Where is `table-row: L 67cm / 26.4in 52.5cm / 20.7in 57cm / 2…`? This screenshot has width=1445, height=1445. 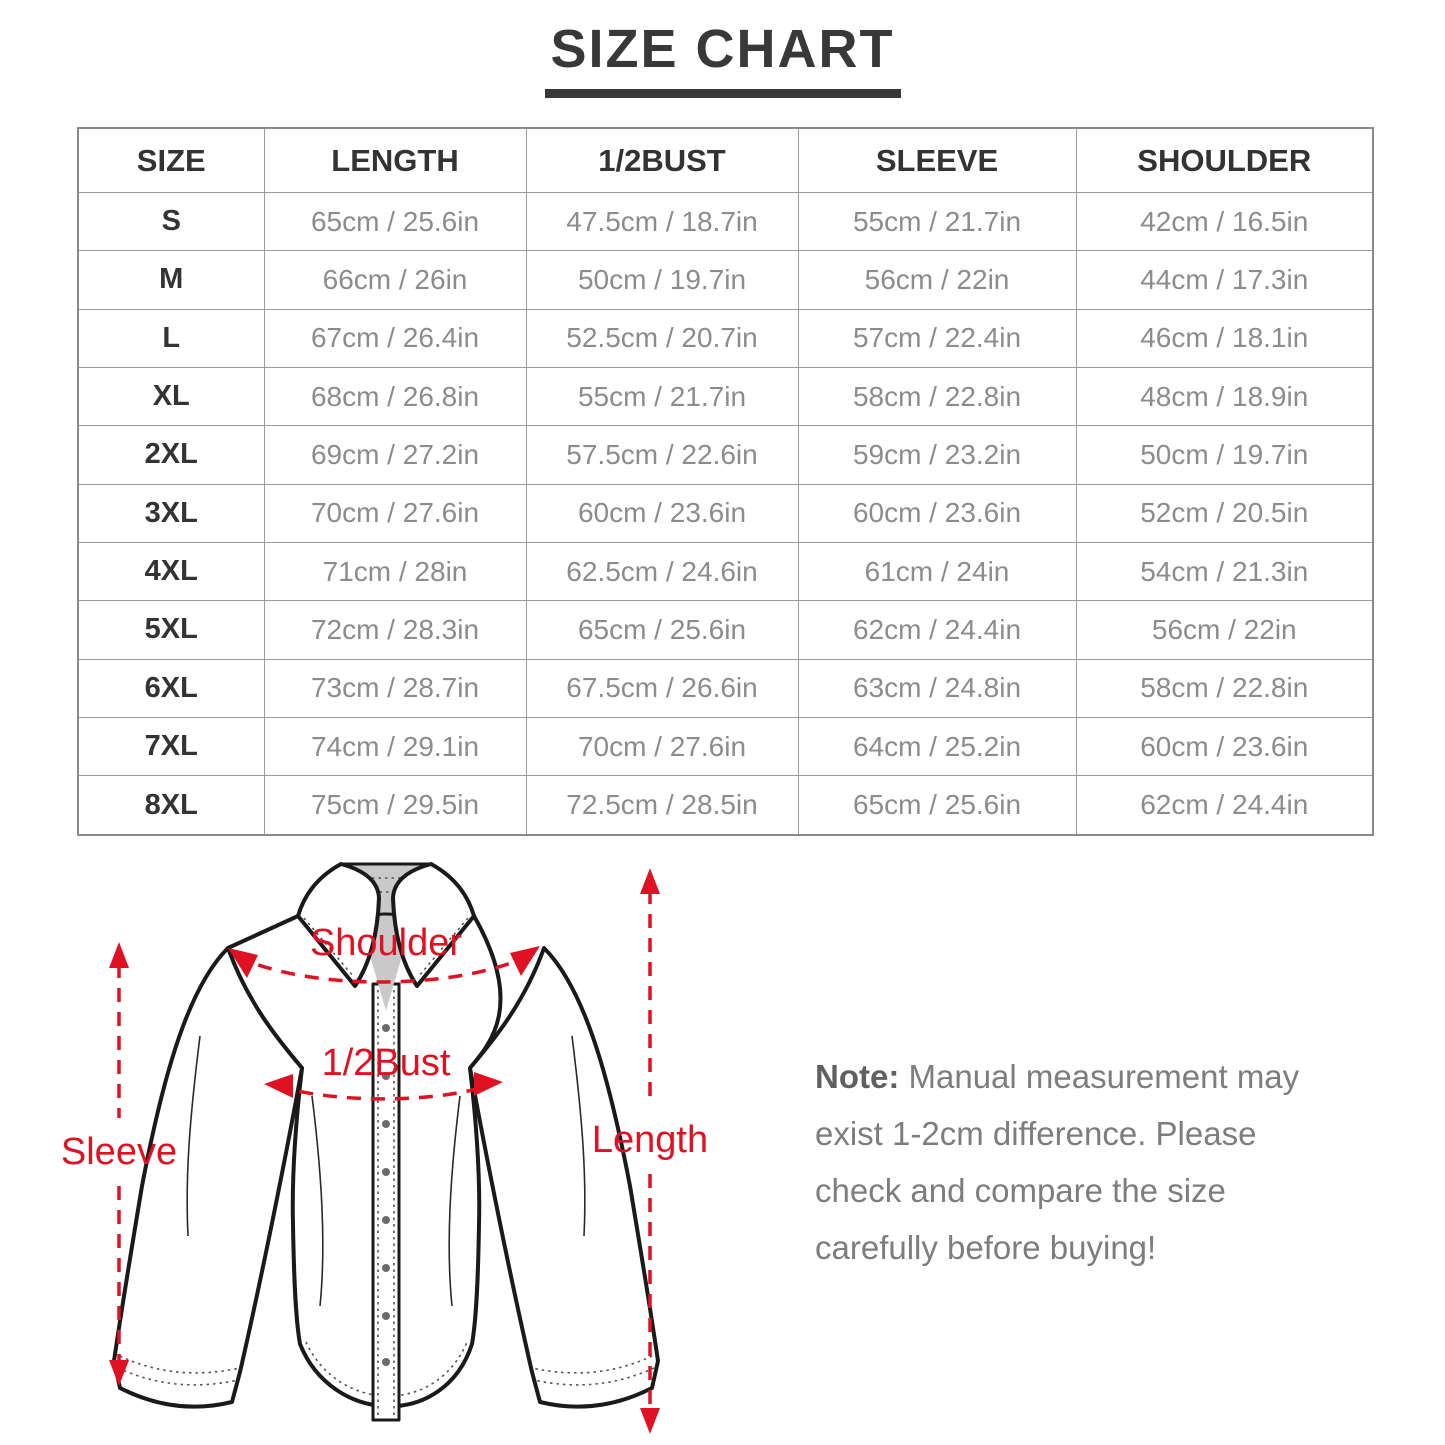 table-row: L 67cm / 26.4in 52.5cm / 20.7in 57cm / 2… is located at coordinates (725, 338).